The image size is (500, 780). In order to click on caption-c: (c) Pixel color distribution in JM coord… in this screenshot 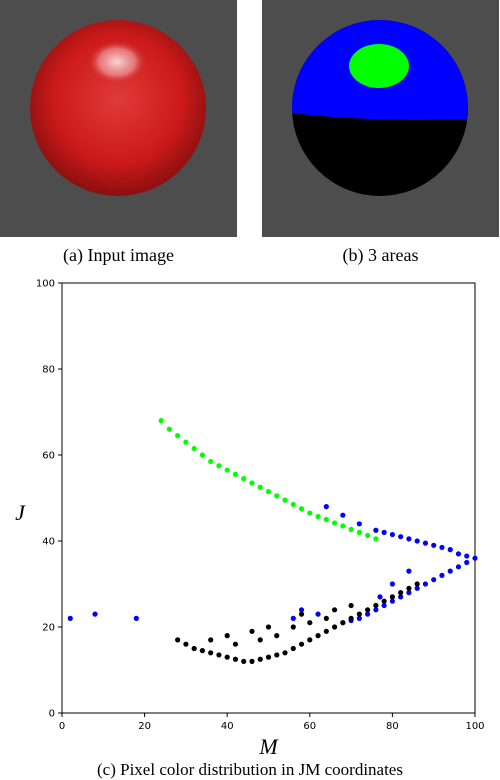, I will do `click(250, 769)`.